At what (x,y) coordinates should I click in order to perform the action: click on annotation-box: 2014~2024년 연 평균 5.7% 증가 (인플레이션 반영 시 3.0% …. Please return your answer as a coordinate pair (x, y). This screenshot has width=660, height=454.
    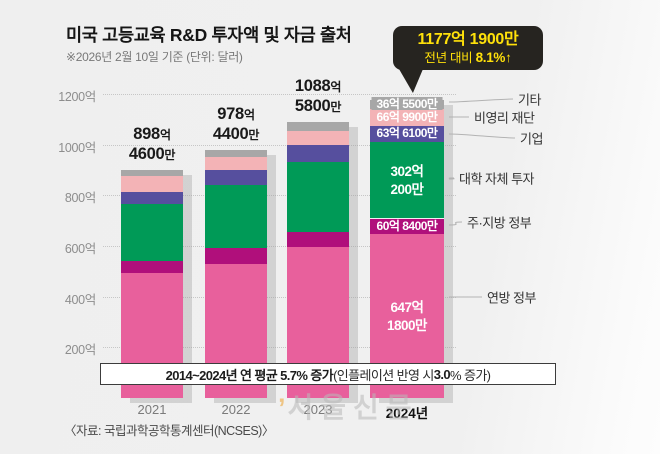
    Looking at the image, I should click on (328, 374).